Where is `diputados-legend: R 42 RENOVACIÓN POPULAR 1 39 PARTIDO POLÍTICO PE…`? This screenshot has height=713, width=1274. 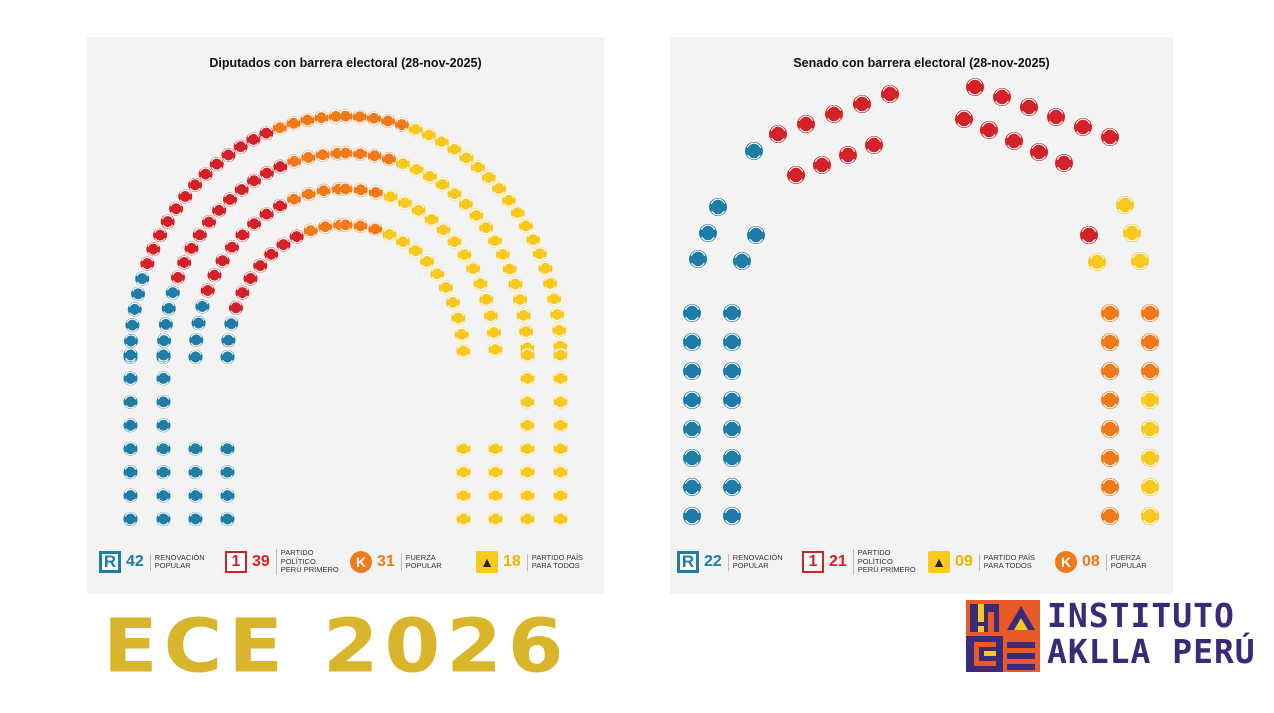 diputados-legend: R 42 RENOVACIÓN POPULAR 1 39 PARTIDO POLÍTICO PE… is located at coordinates (345, 562).